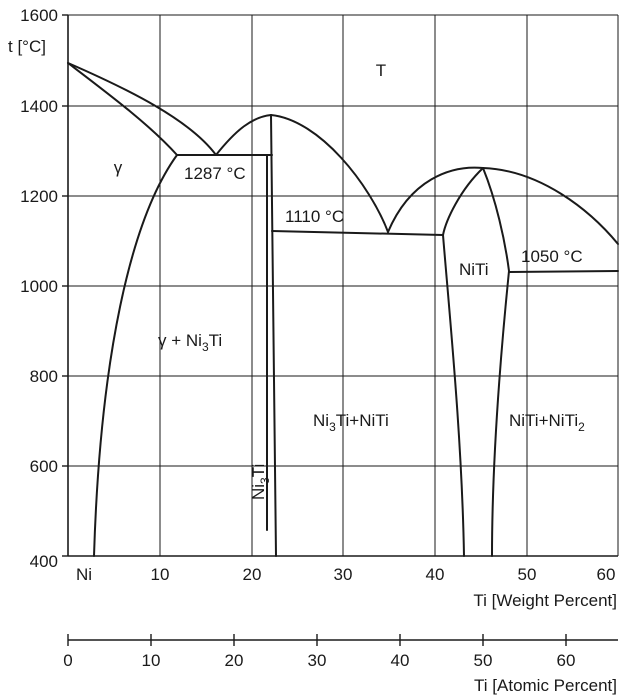 This screenshot has width=621, height=695. What do you see at coordinates (474, 269) in the screenshot?
I see `region-niti: NiTi` at bounding box center [474, 269].